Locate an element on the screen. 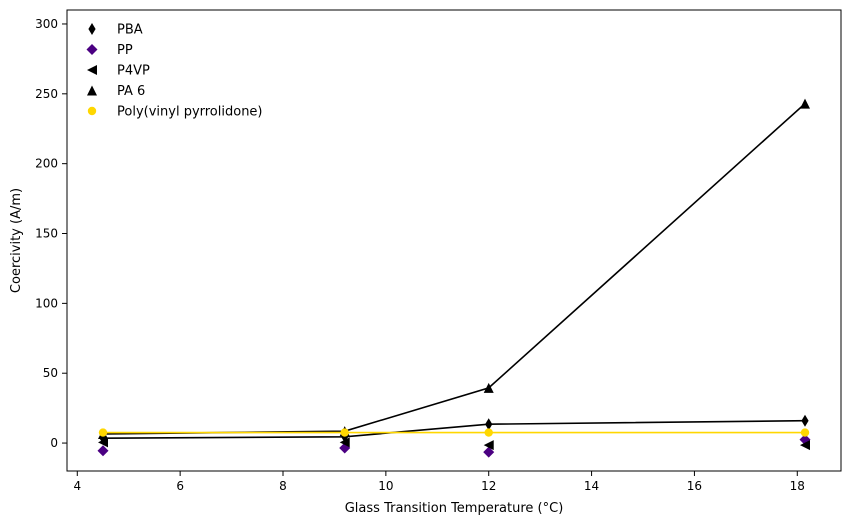 This screenshot has height=525, width=850. y-tick-label: 50 is located at coordinates (50, 373).